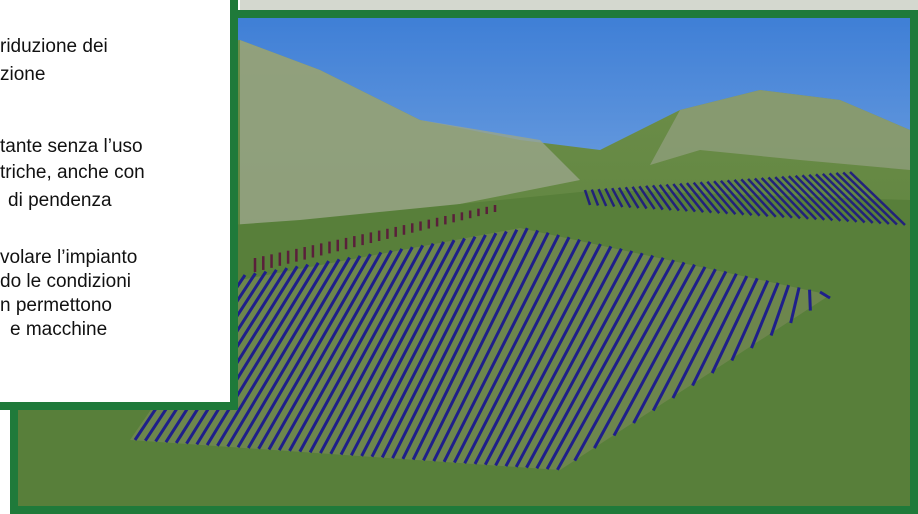  Describe the element at coordinates (60, 200) in the screenshot. I see `text-line: di pendenza` at that location.